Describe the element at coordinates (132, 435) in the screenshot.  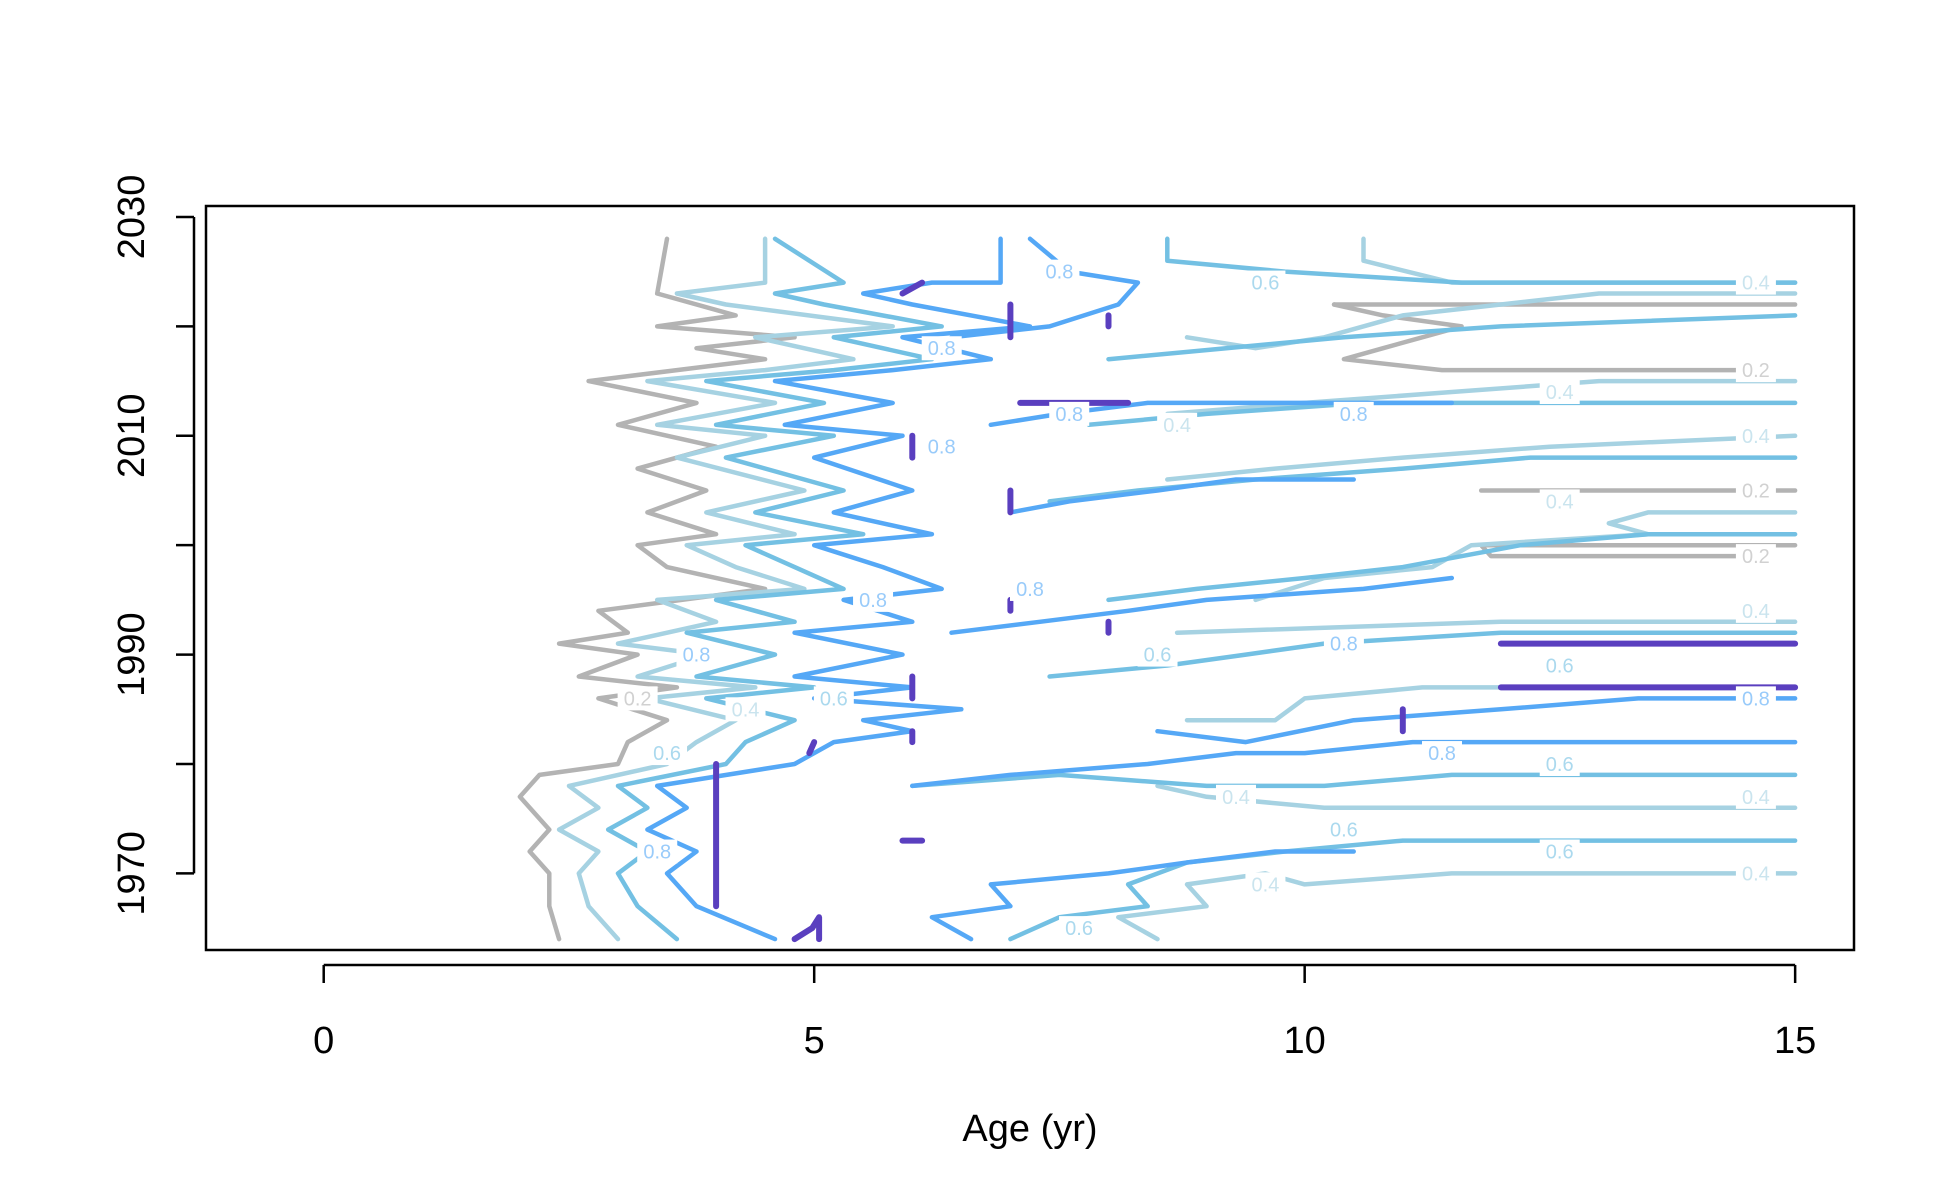
I see `y-tick-label-2010: 2010` at that location.